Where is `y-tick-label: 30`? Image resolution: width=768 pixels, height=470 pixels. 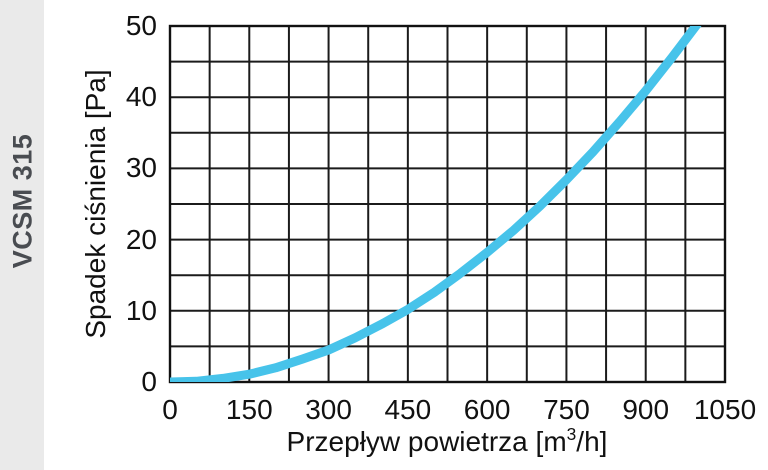
y-tick-label: 30 is located at coordinates (141, 168).